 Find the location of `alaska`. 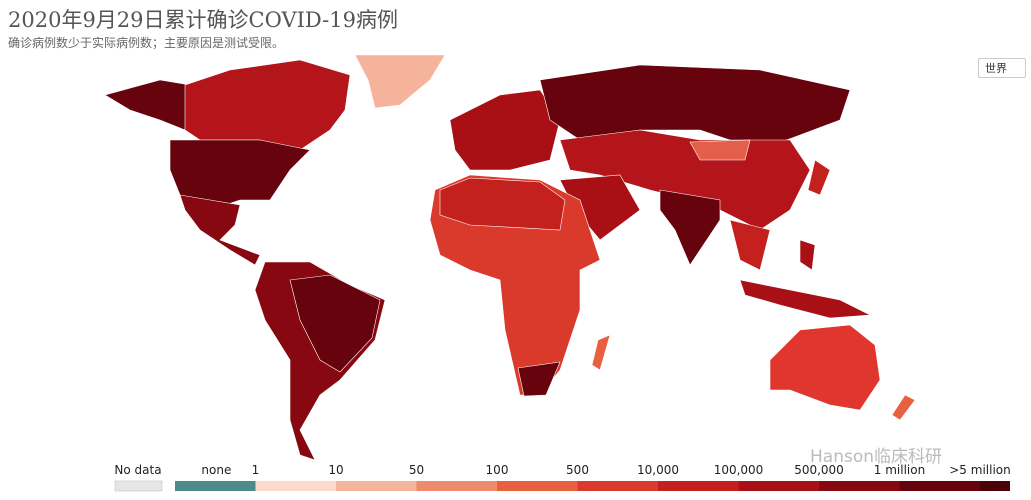

alaska is located at coordinates (147, 105).